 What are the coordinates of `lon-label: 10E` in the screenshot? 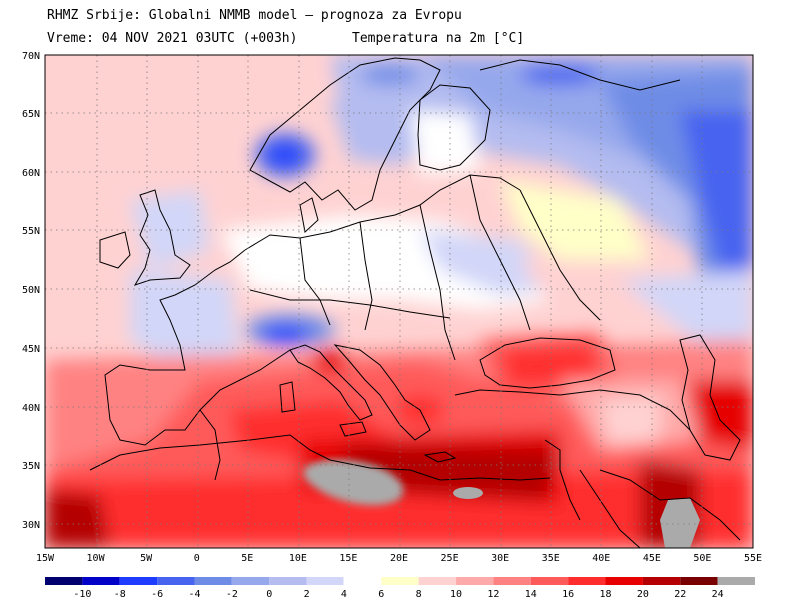 It's located at (298, 558).